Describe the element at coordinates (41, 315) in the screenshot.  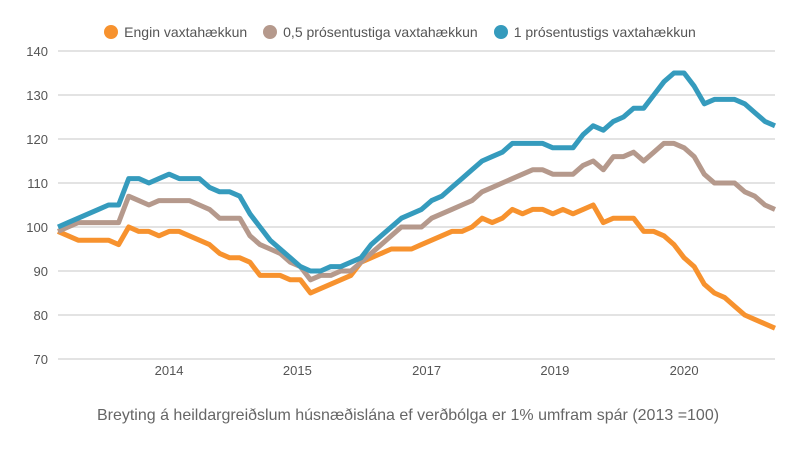
I see `y-tick-label: 80` at that location.